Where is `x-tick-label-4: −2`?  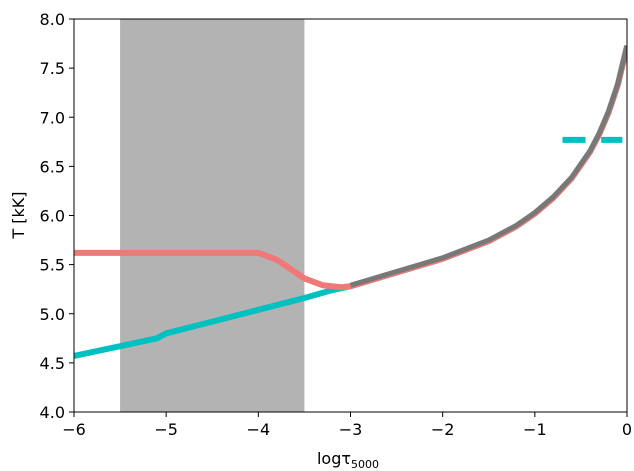 x-tick-label-4: −2 is located at coordinates (443, 429).